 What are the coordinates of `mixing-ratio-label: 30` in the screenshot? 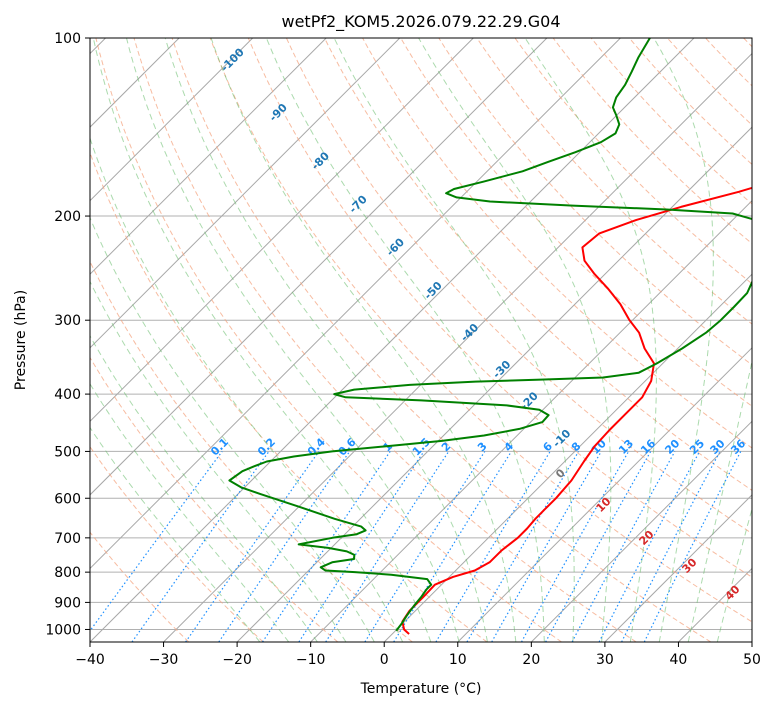 It's located at (718, 447).